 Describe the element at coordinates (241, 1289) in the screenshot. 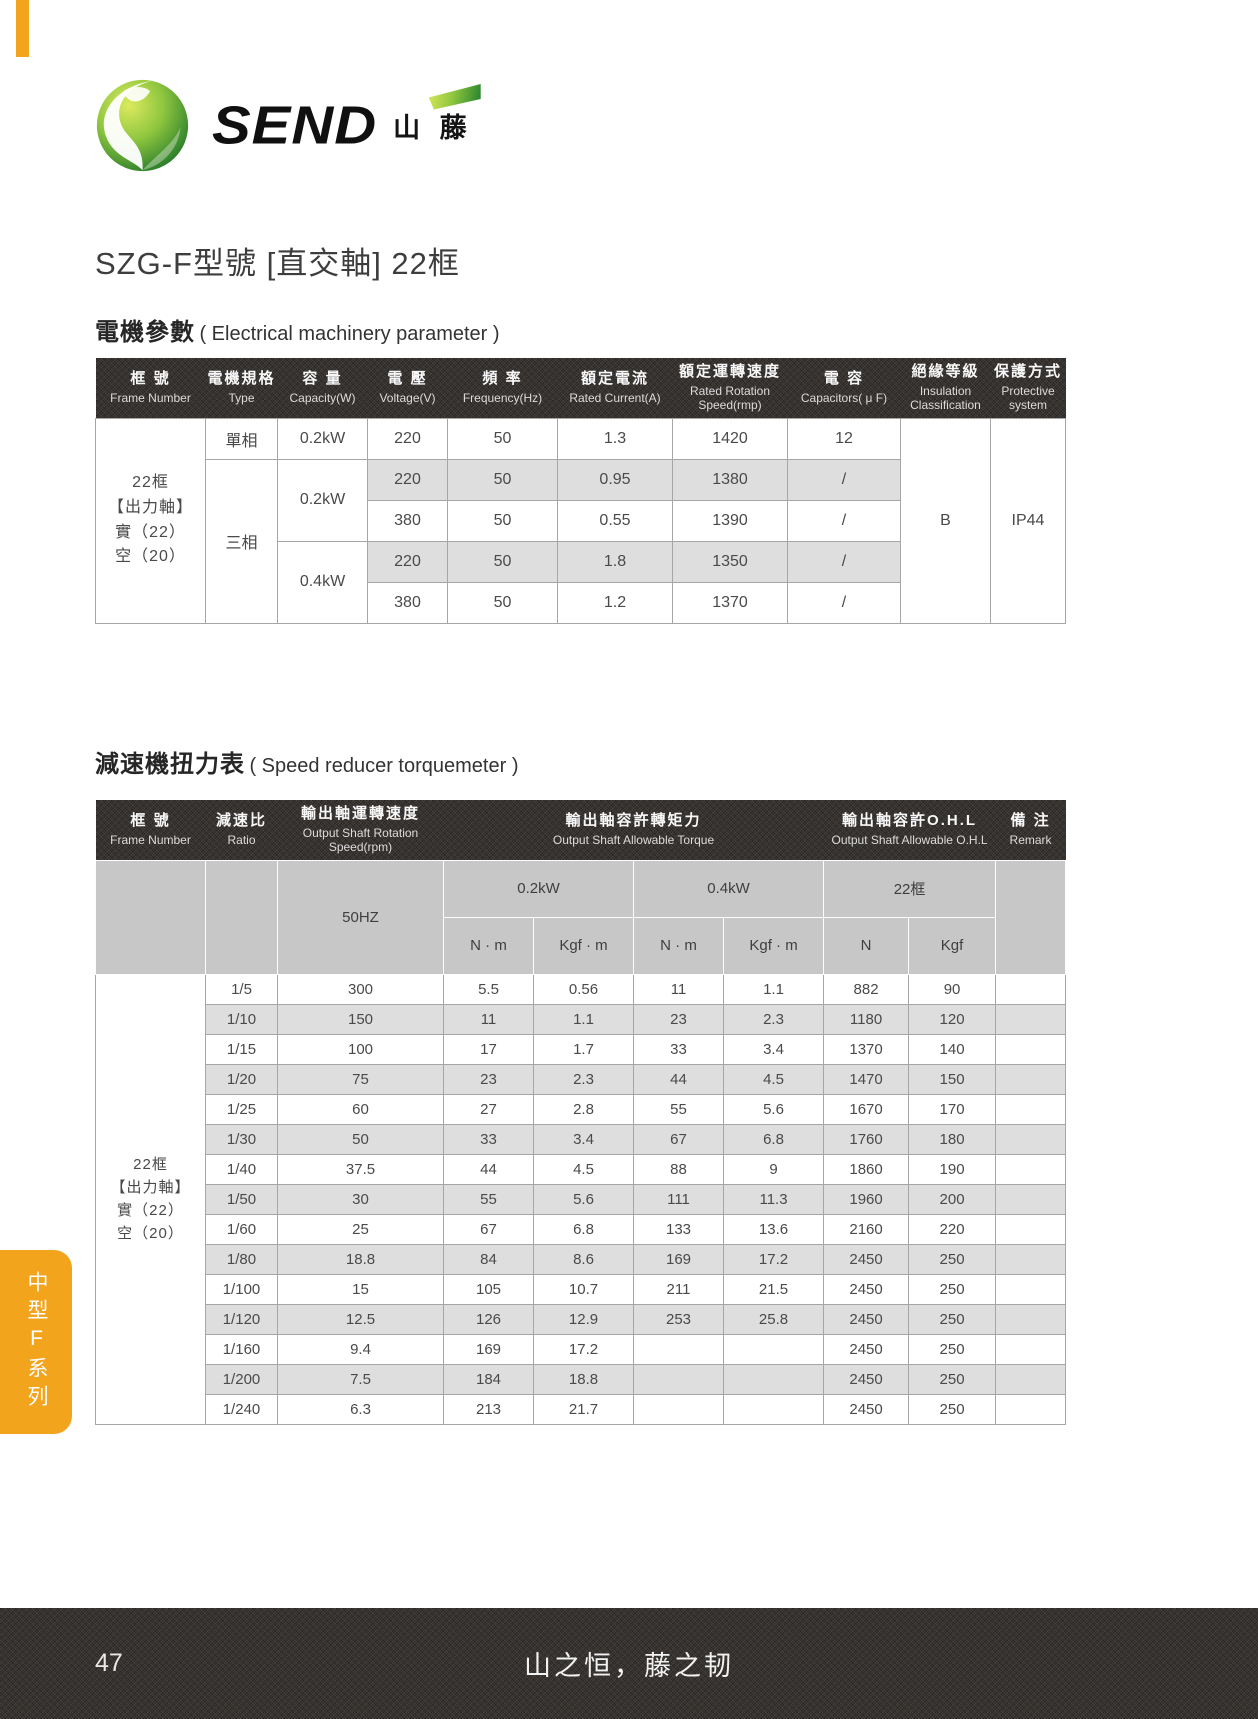

I see `cell: 1/100` at that location.